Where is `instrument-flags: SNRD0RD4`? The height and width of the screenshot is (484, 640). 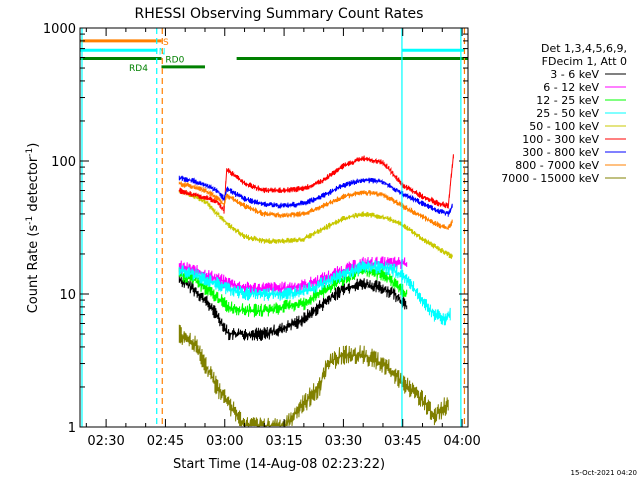 instrument-flags: SNRD0RD4 is located at coordinates (274, 56).